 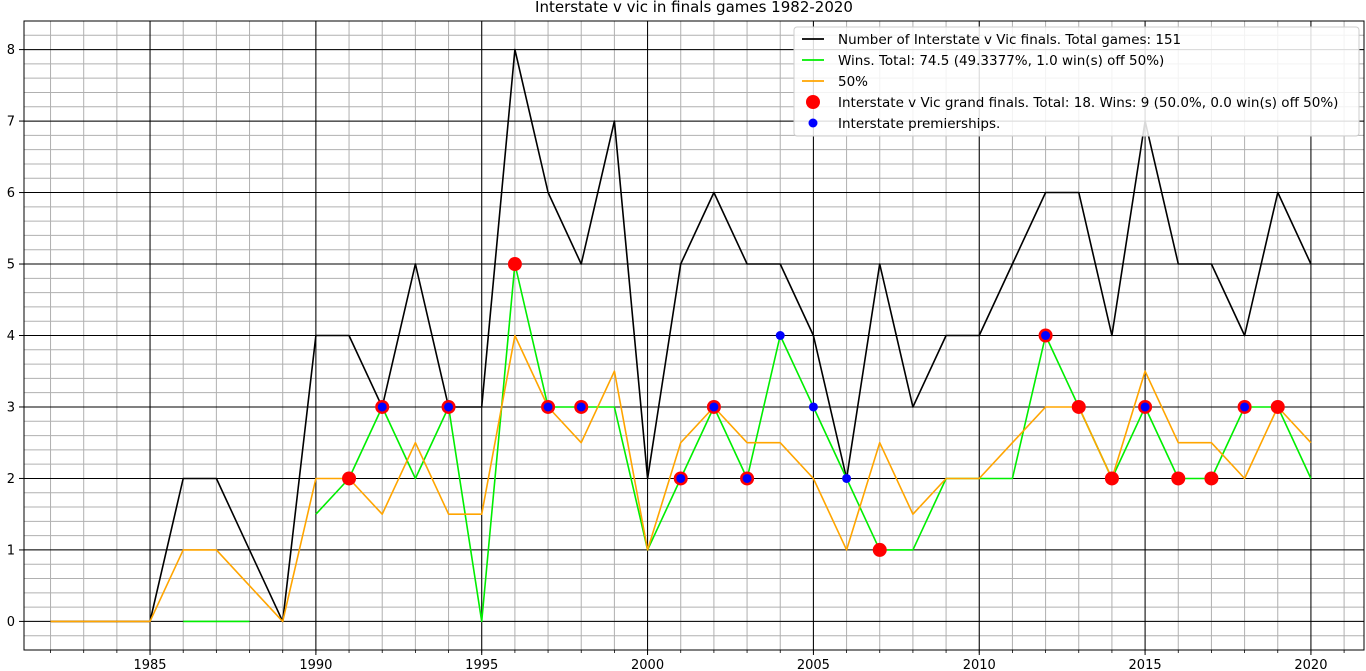 I want to click on y-tick-label: 3, so click(x=11, y=407).